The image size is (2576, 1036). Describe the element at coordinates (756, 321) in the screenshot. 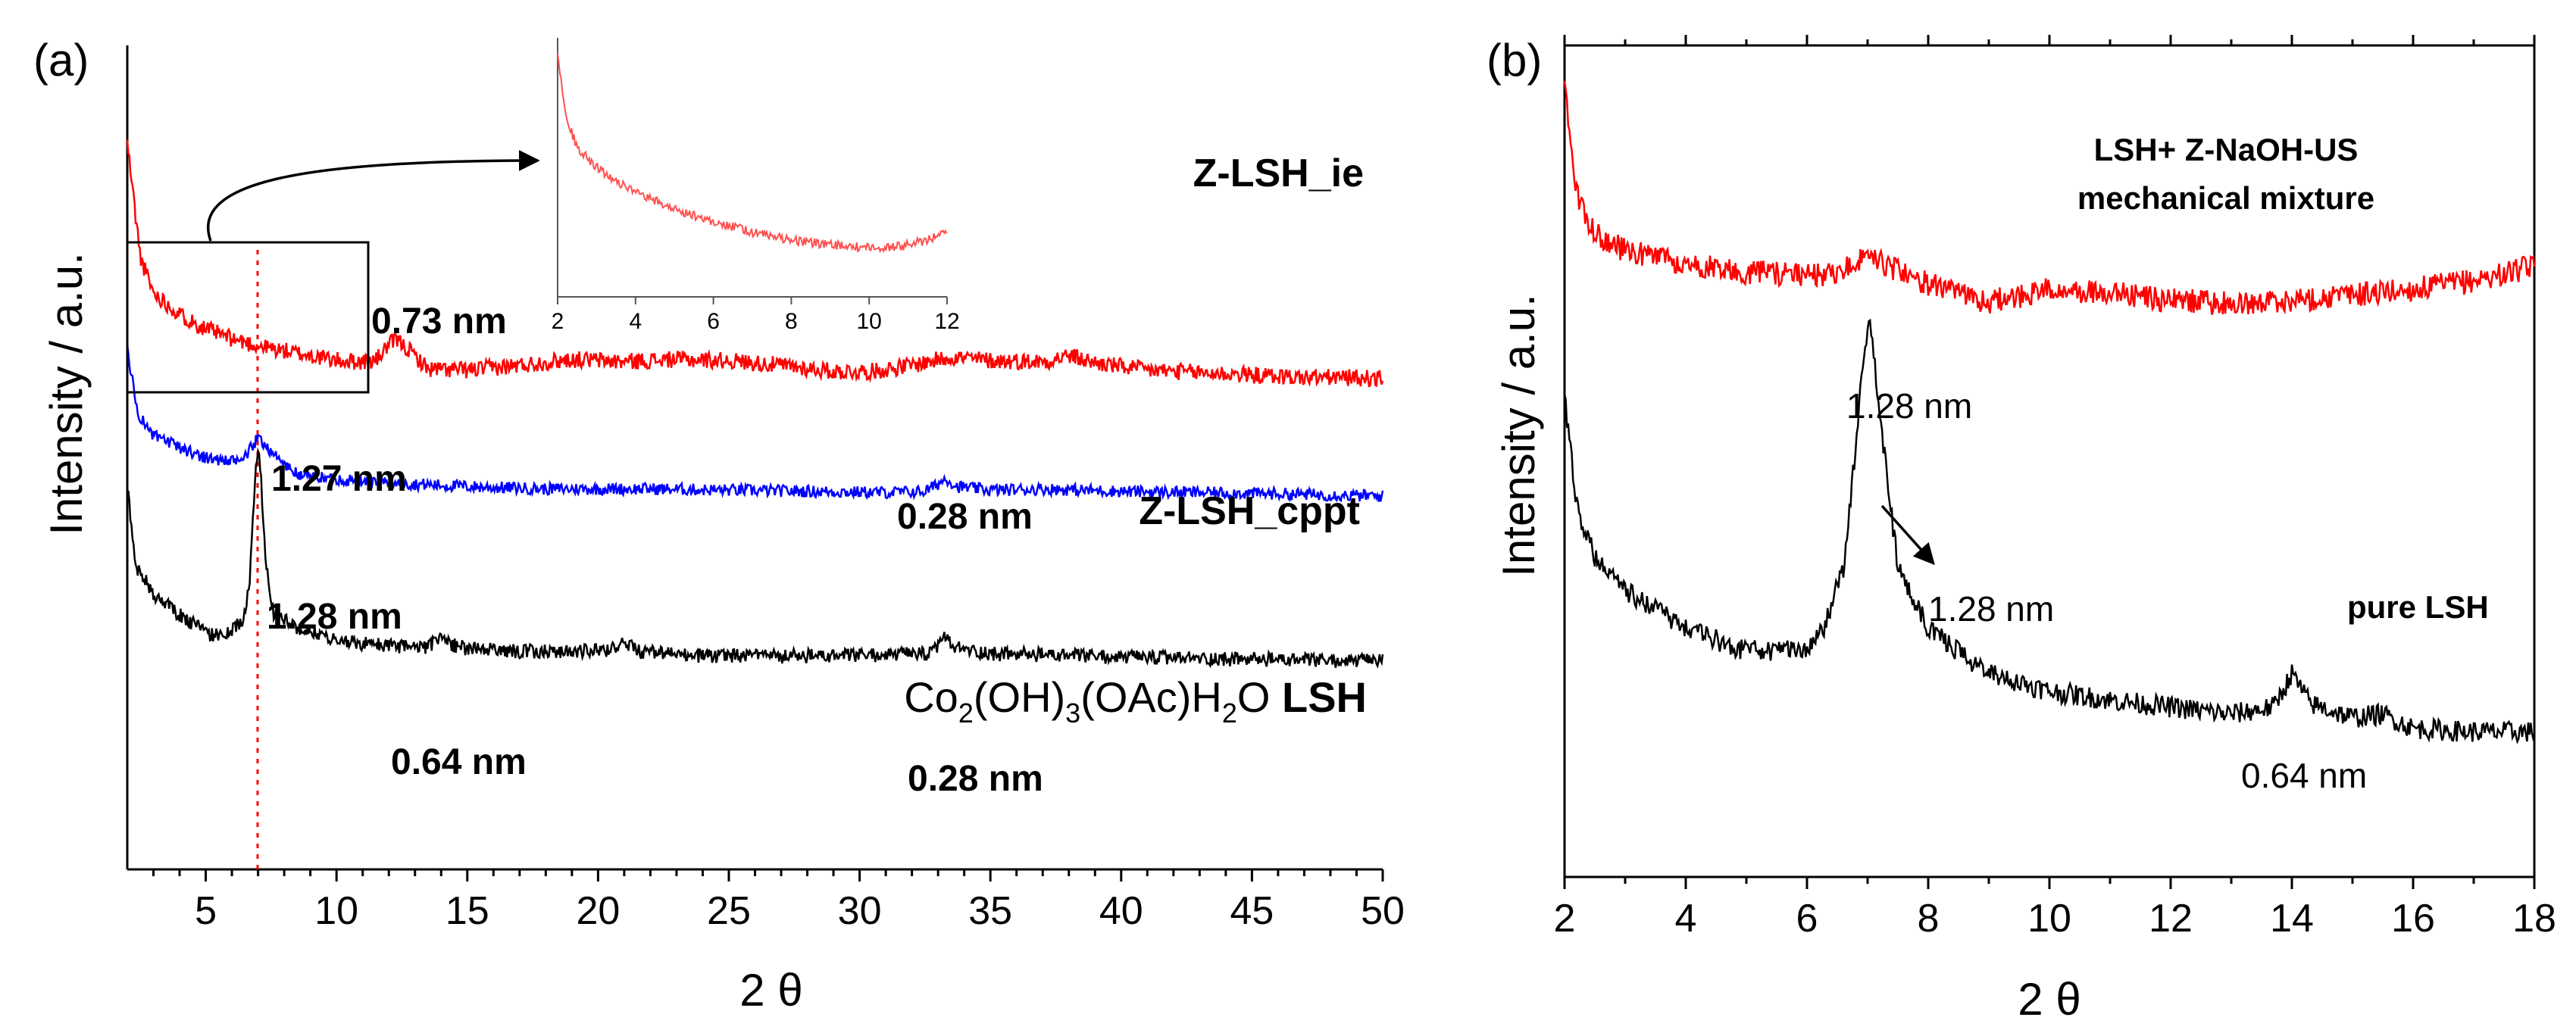

I see `inset-tick-labels: 2 4 6 8 10 12` at that location.